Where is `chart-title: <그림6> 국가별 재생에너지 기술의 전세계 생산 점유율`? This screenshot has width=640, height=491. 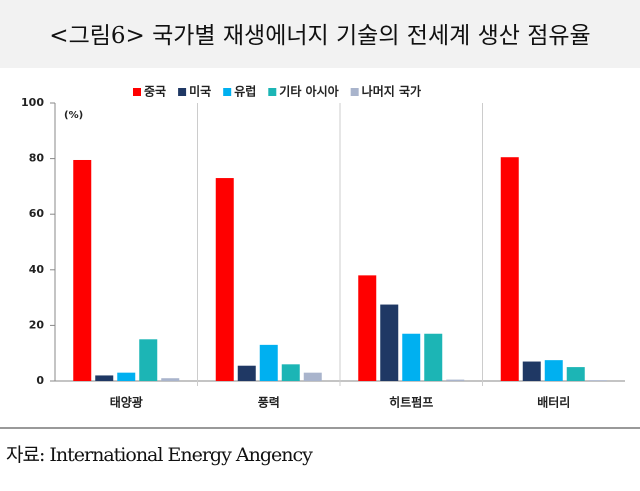
chart-title: <그림6> 국가별 재생에너지 기술의 전세계 생산 점유율 is located at coordinates (319, 36).